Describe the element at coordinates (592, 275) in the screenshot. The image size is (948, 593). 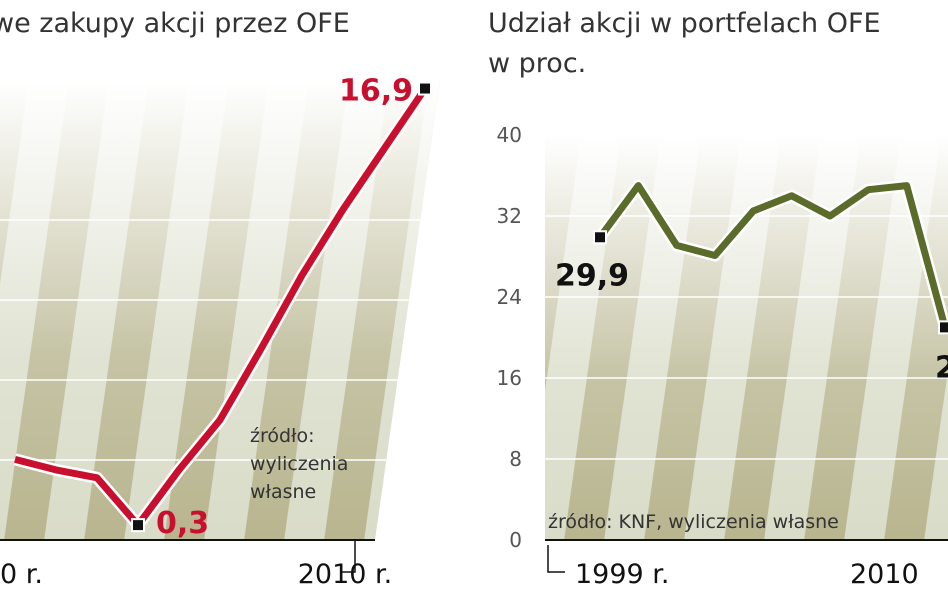
I see `value-label: 29,9` at that location.